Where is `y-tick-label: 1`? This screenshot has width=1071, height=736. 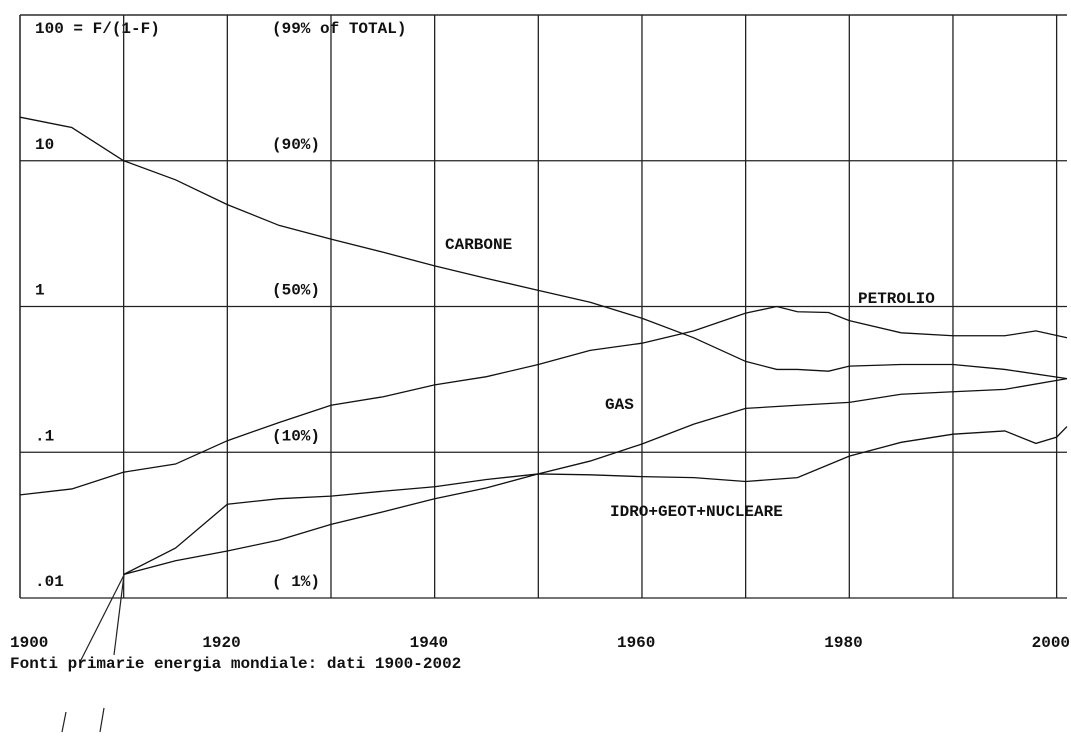 y-tick-label: 1 is located at coordinates (40, 291).